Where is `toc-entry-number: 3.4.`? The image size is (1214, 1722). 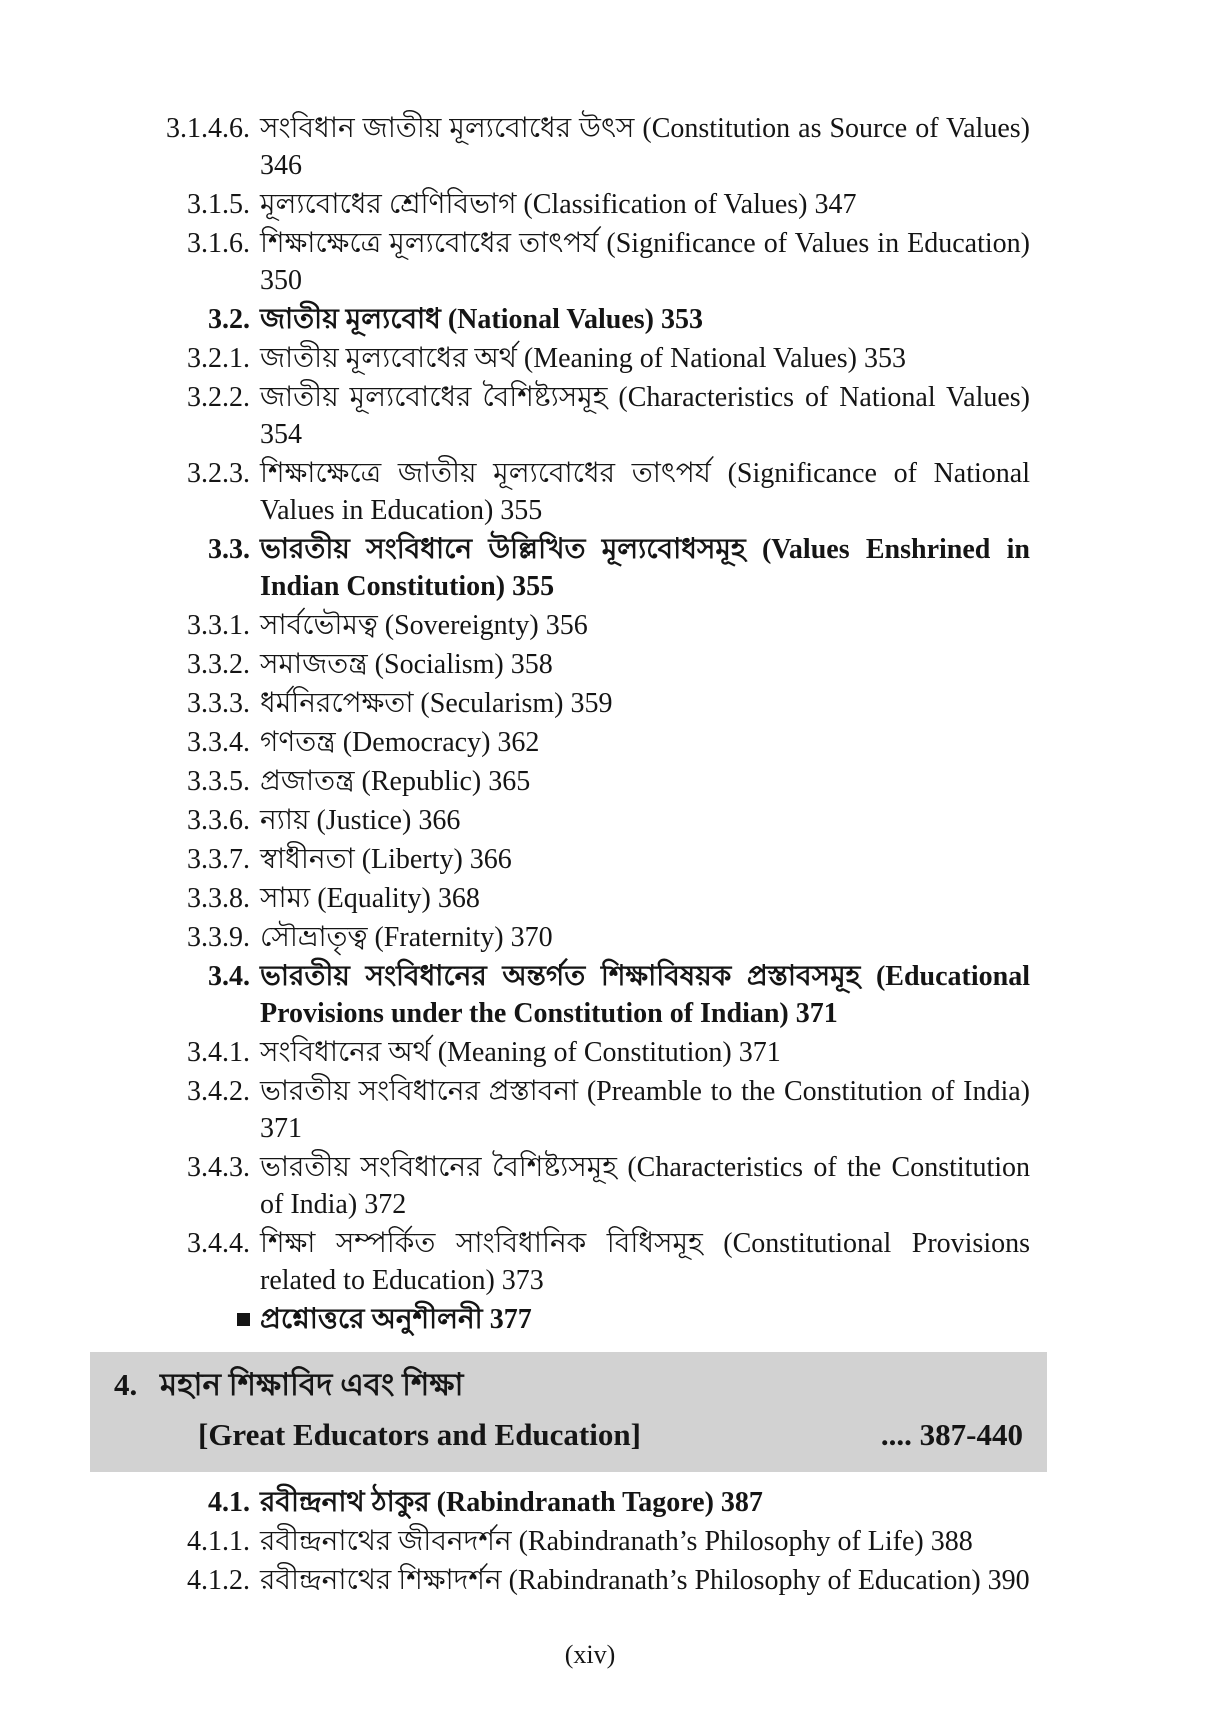
toc-entry-number: 3.4. is located at coordinates (229, 976).